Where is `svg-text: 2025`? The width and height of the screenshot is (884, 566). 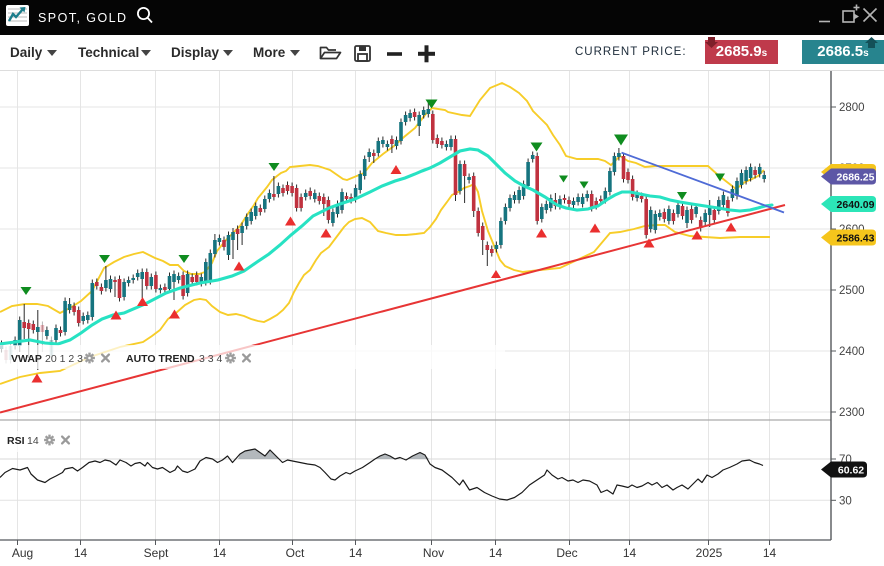
svg-text: 2025 is located at coordinates (709, 553).